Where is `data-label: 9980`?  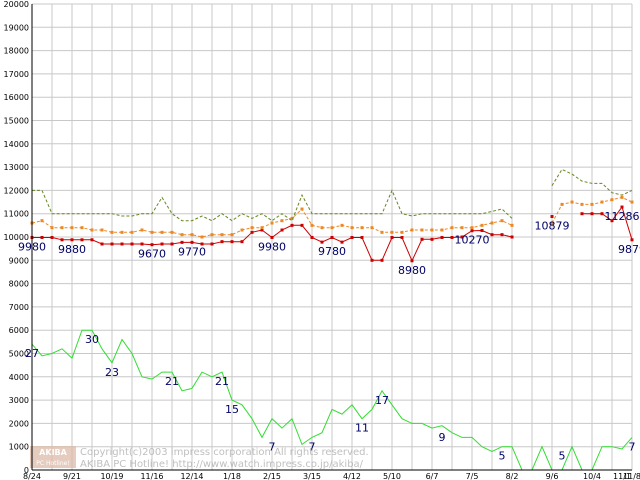
data-label: 9980 is located at coordinates (272, 246).